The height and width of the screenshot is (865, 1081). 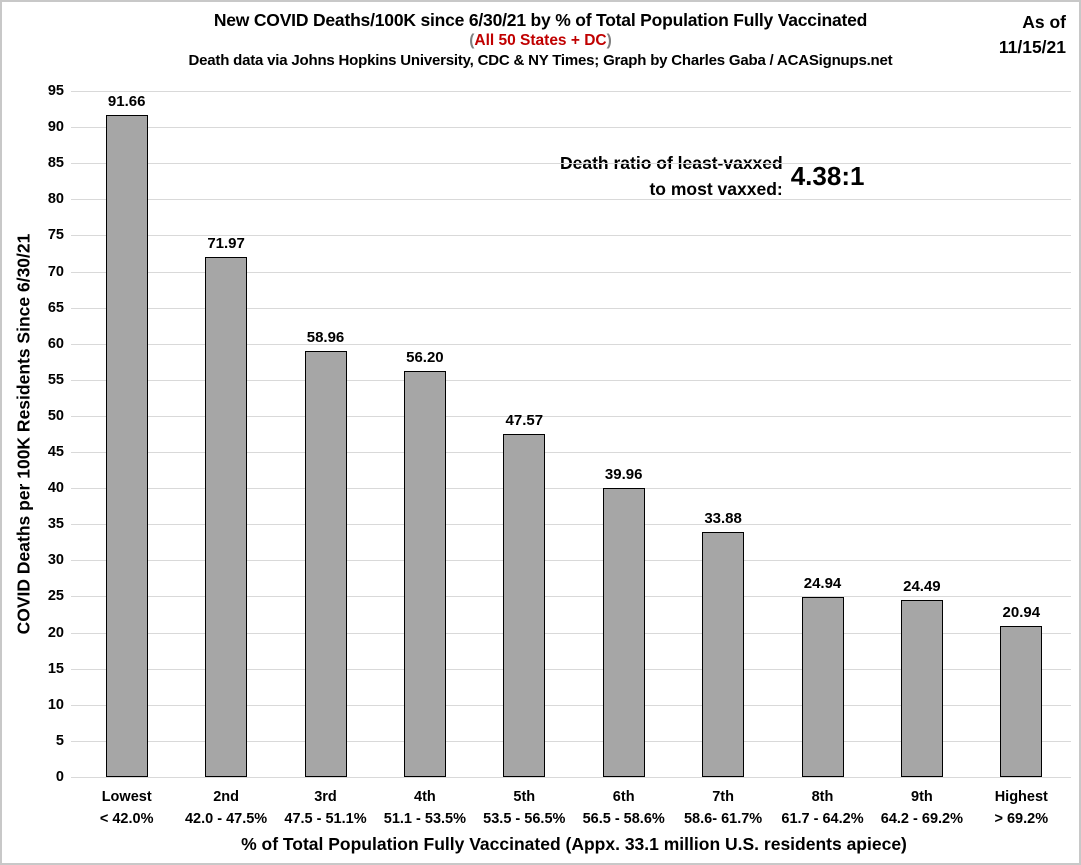 What do you see at coordinates (126, 102) in the screenshot?
I see `bar-value-label: 91.66` at bounding box center [126, 102].